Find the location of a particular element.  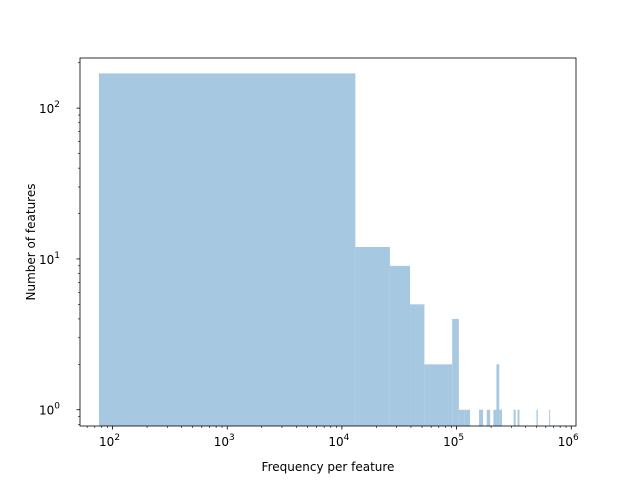

x-axis-ticks: 10² 10³ 10⁴ 10⁵ 10⁶ is located at coordinates (332, 437).